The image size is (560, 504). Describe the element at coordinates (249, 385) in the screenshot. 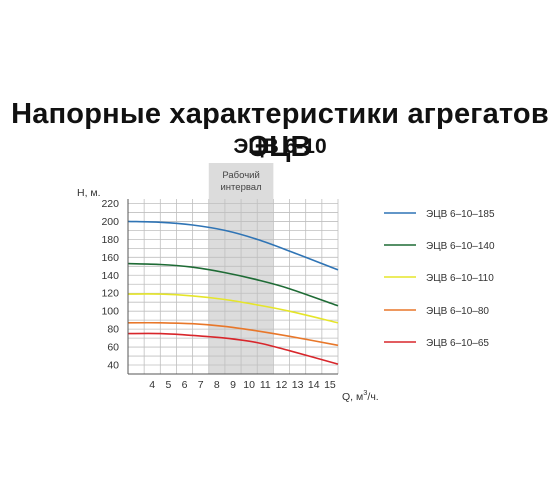

I see `x-tick-label: 10` at that location.